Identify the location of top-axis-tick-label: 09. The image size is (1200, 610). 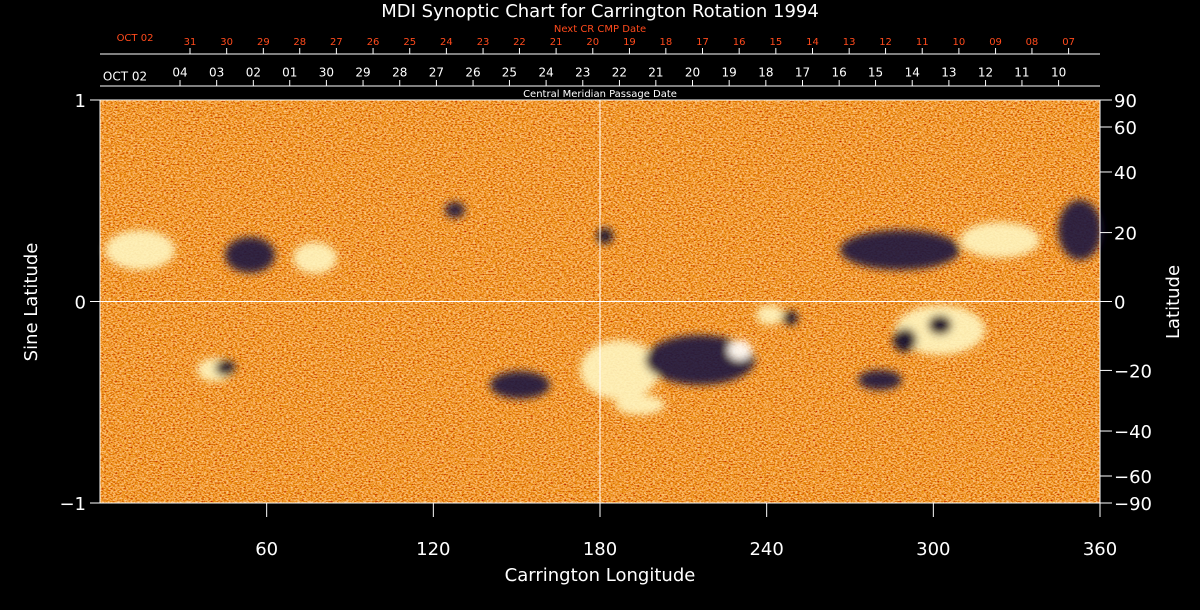
(995, 42).